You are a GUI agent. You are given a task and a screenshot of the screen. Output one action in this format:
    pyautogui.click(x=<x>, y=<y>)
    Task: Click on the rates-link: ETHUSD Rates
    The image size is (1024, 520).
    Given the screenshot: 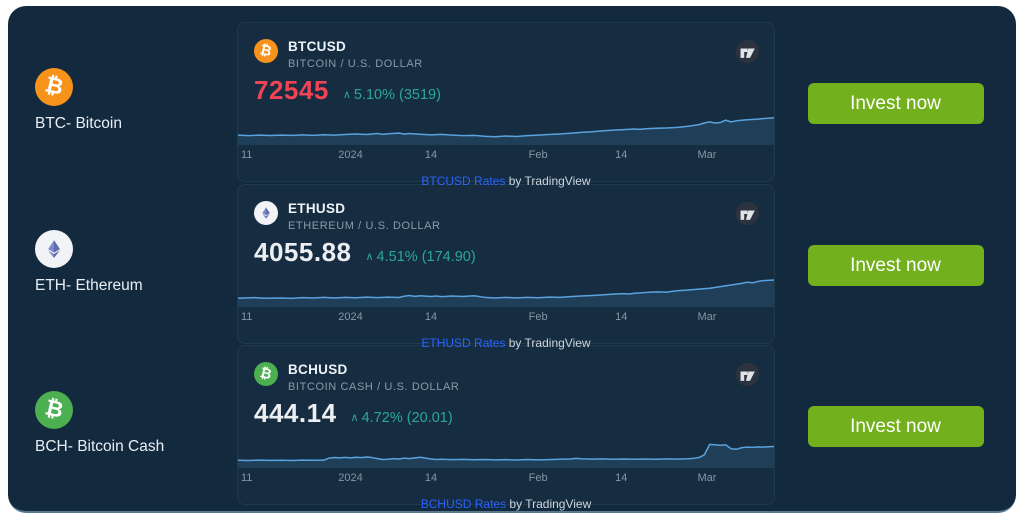 What is the action you would take?
    pyautogui.click(x=463, y=343)
    